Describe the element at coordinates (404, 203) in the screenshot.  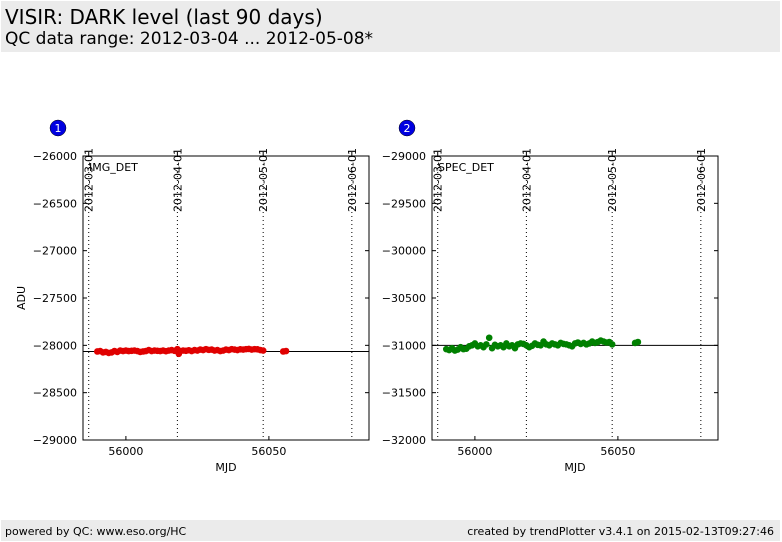
I see `y-tick-label: −29500` at that location.